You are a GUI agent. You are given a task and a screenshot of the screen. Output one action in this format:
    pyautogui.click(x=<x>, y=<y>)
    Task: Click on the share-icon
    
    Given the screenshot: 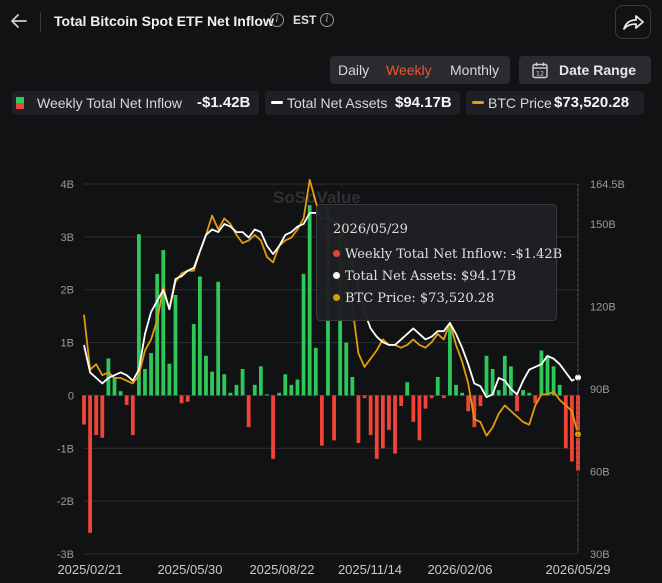 What is the action you would take?
    pyautogui.click(x=633, y=22)
    